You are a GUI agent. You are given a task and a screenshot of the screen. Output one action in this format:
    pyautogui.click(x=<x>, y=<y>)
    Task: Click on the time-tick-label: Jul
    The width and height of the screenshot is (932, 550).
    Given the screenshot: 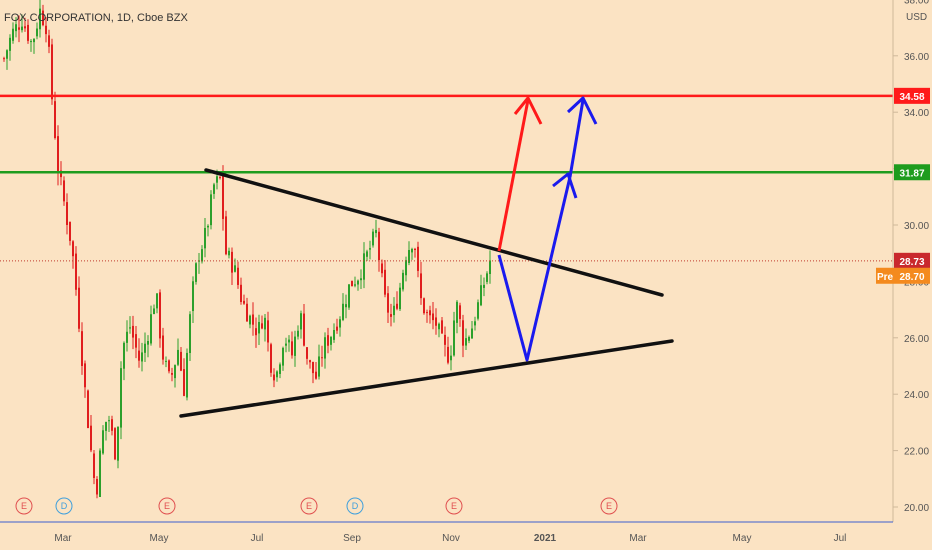 What is the action you would take?
    pyautogui.click(x=840, y=538)
    